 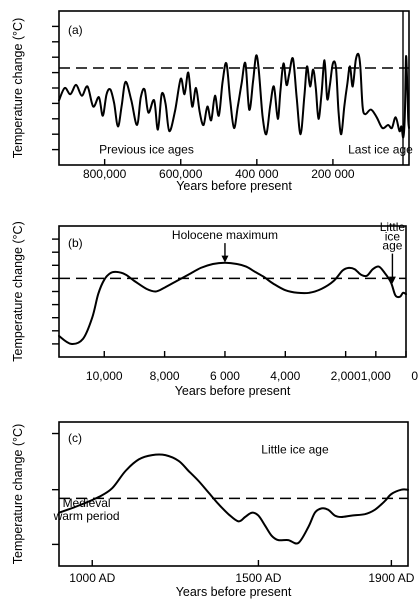 I want to click on x-tick-label: 0, so click(x=414, y=376).